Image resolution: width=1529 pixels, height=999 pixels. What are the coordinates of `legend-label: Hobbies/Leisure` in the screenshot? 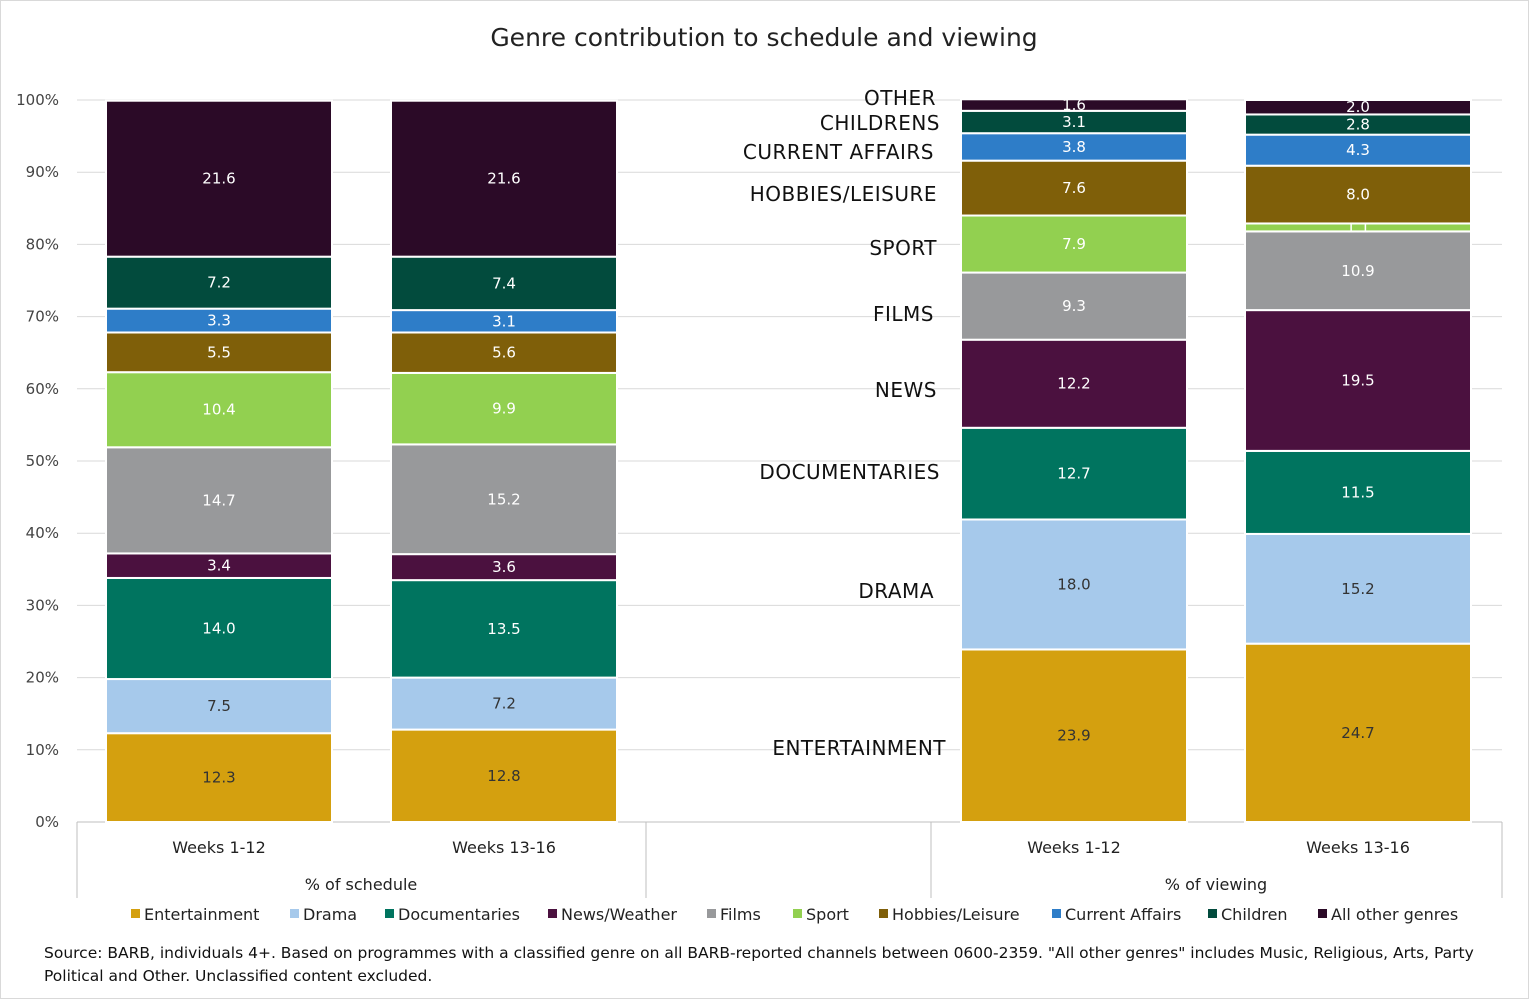 It's located at (956, 914).